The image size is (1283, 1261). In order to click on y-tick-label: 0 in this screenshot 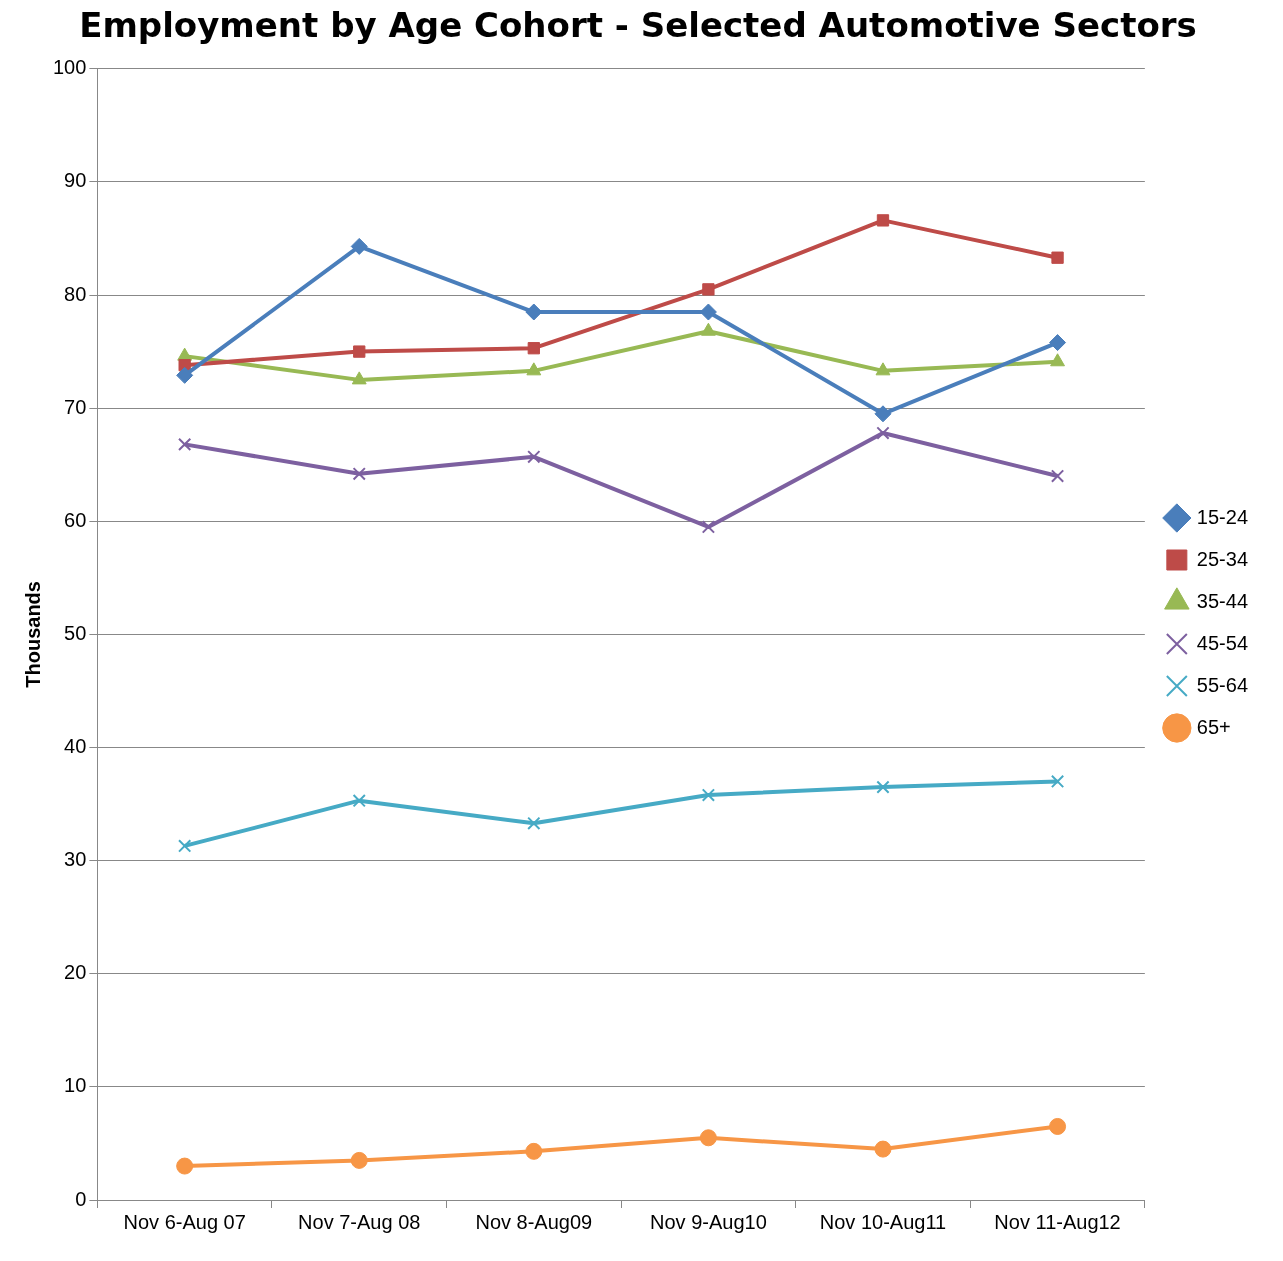, I will do `click(81, 1198)`.